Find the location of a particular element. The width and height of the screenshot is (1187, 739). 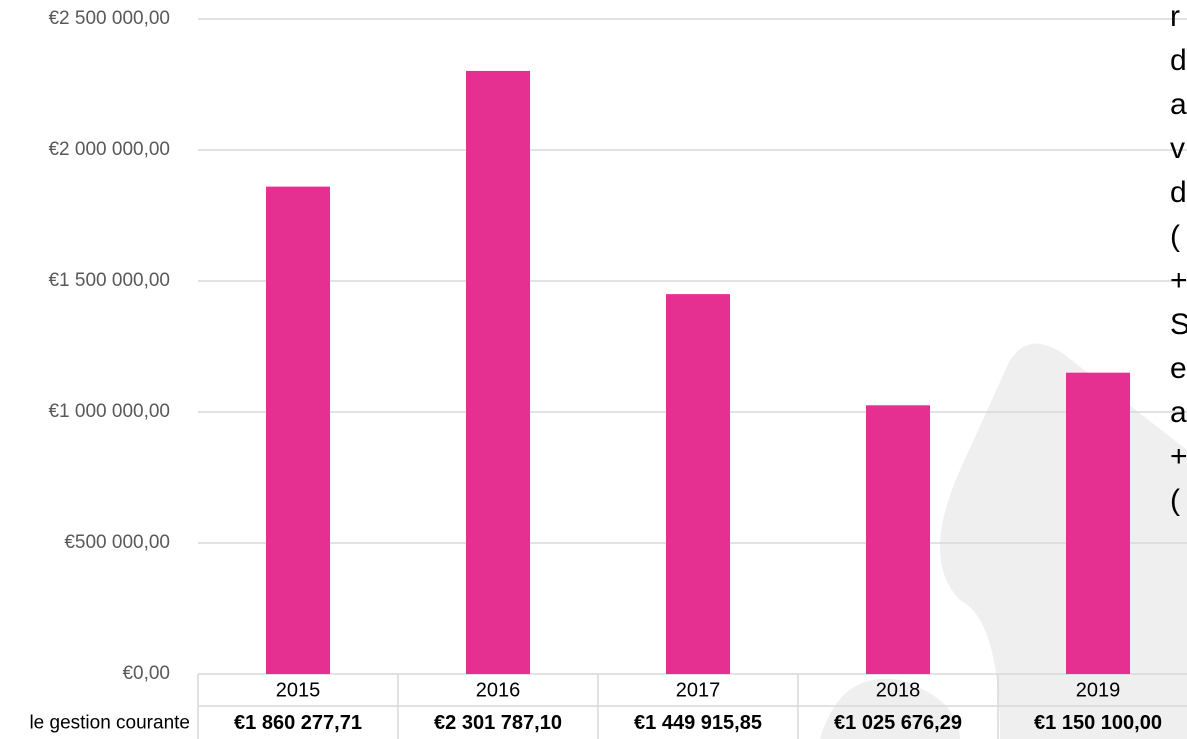

table-value: €2 301 787,10 is located at coordinates (498, 723).